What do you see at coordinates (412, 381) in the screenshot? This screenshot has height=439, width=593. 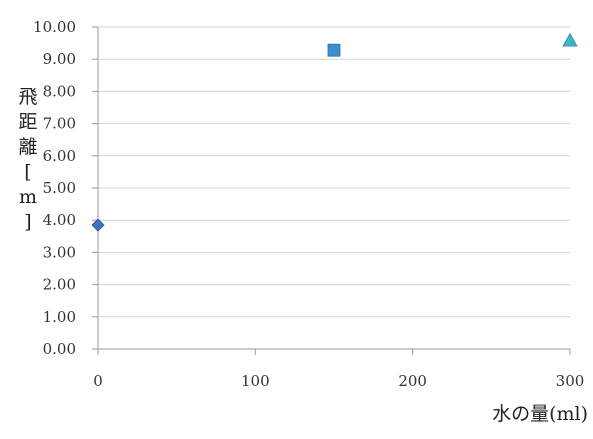 I see `x-tick-label: 200` at bounding box center [412, 381].